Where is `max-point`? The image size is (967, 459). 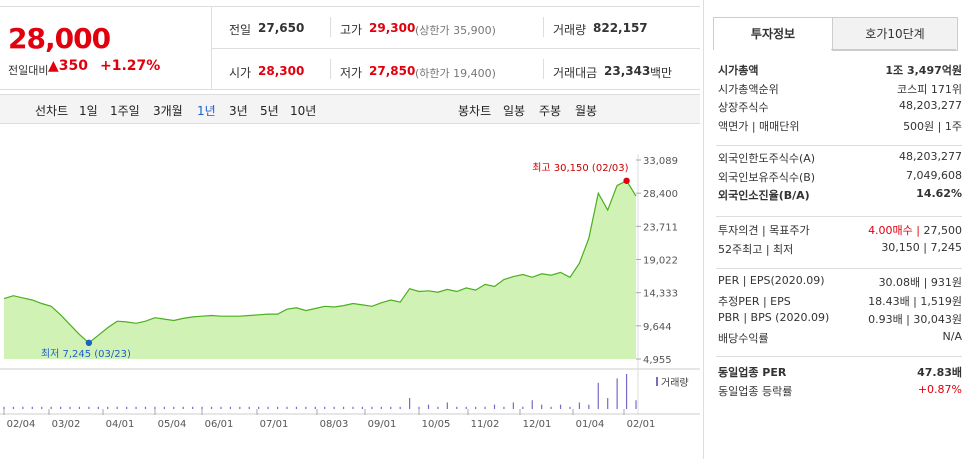 max-point is located at coordinates (626, 180).